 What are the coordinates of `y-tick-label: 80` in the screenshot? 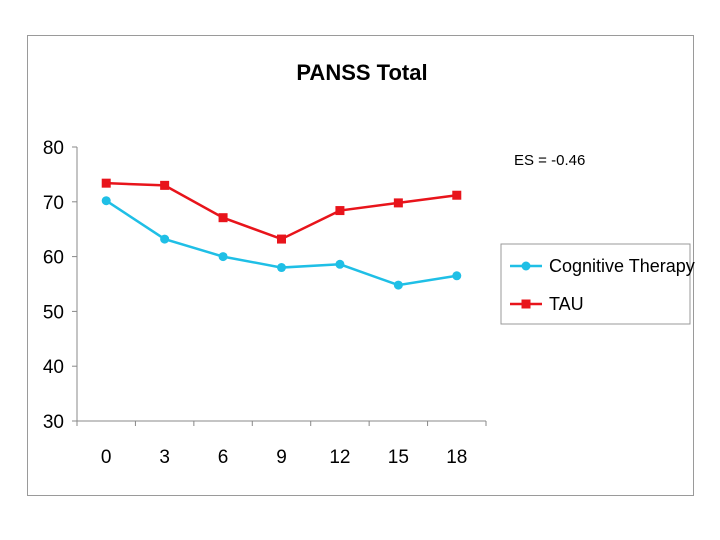 It's located at (53, 148).